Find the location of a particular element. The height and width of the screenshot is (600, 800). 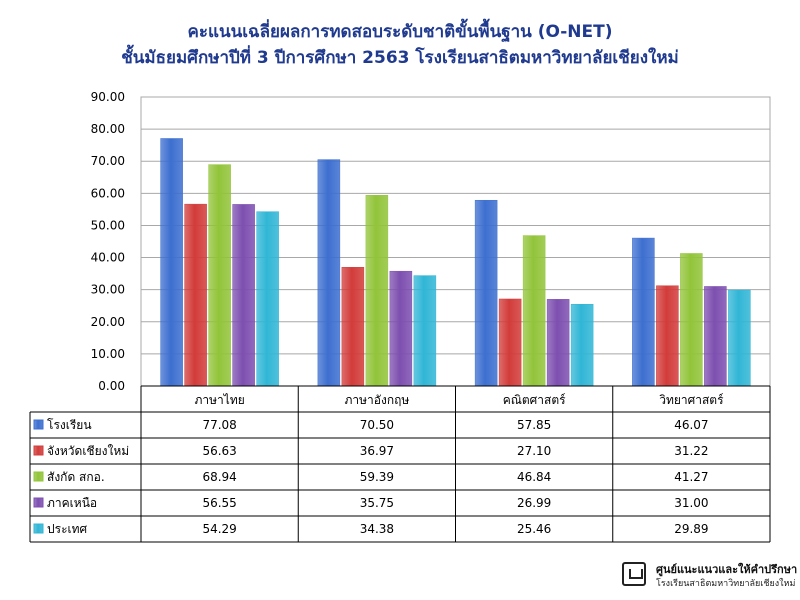

y-tick-label: 30.00 is located at coordinates (108, 290).